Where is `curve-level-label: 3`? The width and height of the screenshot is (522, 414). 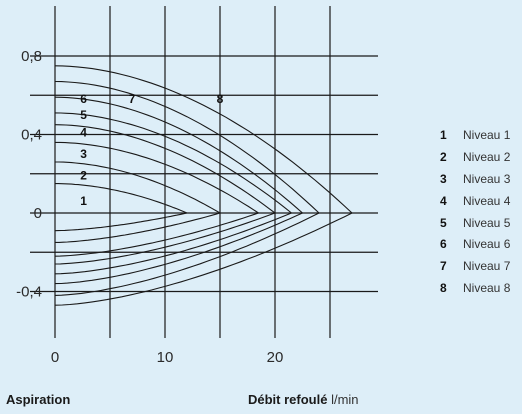 curve-level-label: 3 is located at coordinates (83, 154).